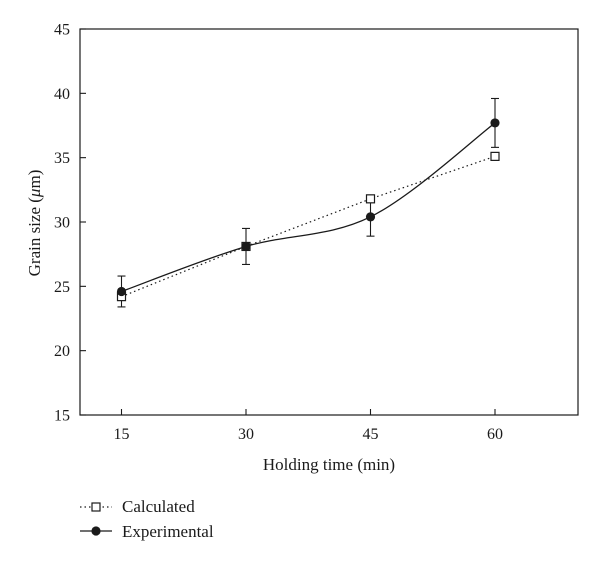  I want to click on x-tick-label: 15, so click(122, 434).